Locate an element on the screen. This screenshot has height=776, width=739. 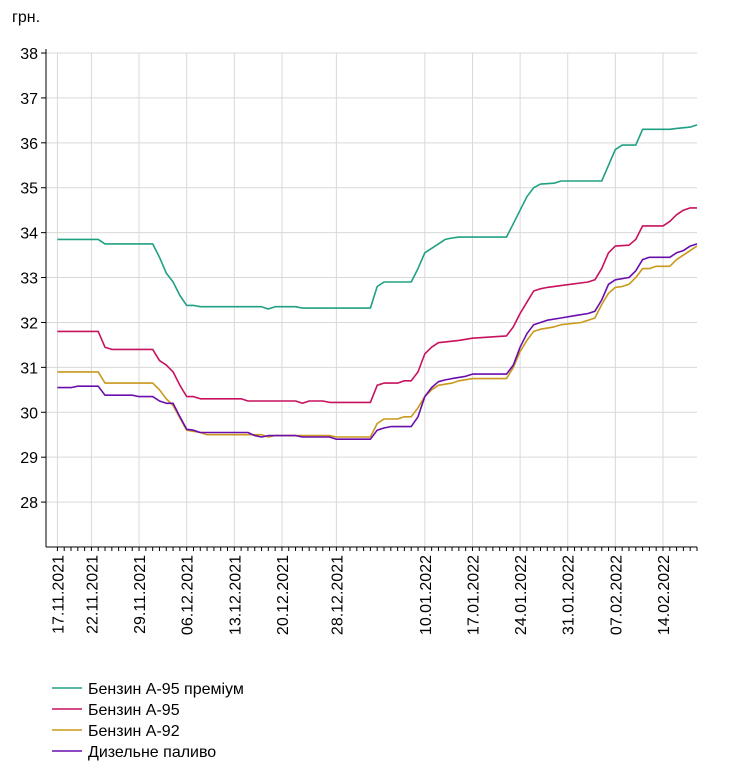
x-tick-label: 29.11.2021 is located at coordinates (140, 594).